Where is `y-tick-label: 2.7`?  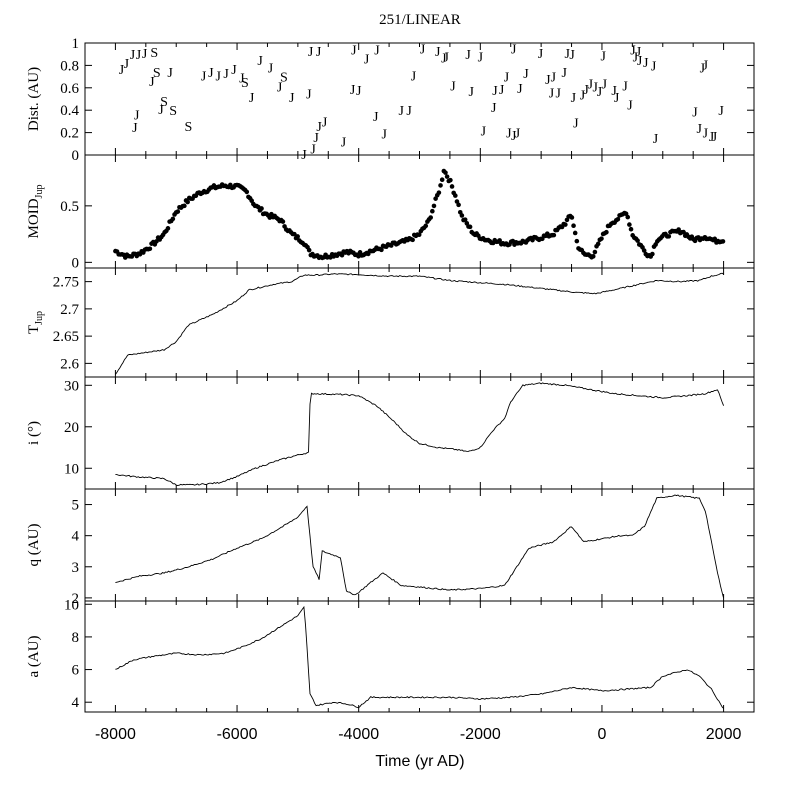 y-tick-label: 2.7 is located at coordinates (69, 310).